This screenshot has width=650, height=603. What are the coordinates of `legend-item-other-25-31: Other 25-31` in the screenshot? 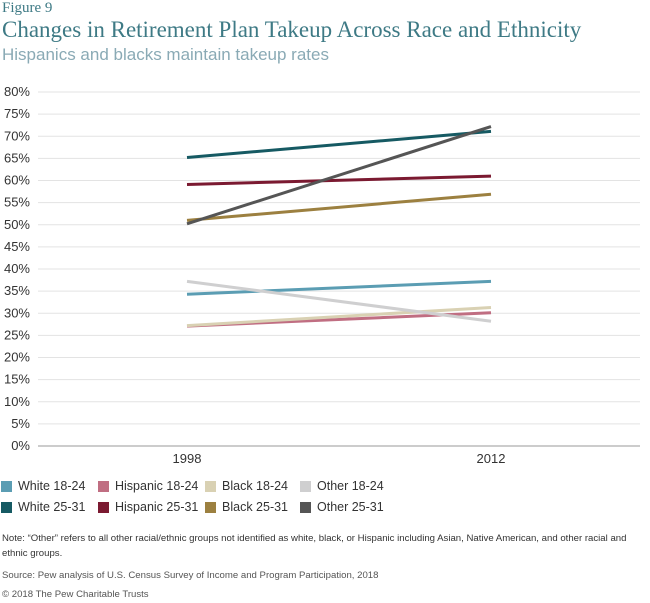 It's located at (342, 507).